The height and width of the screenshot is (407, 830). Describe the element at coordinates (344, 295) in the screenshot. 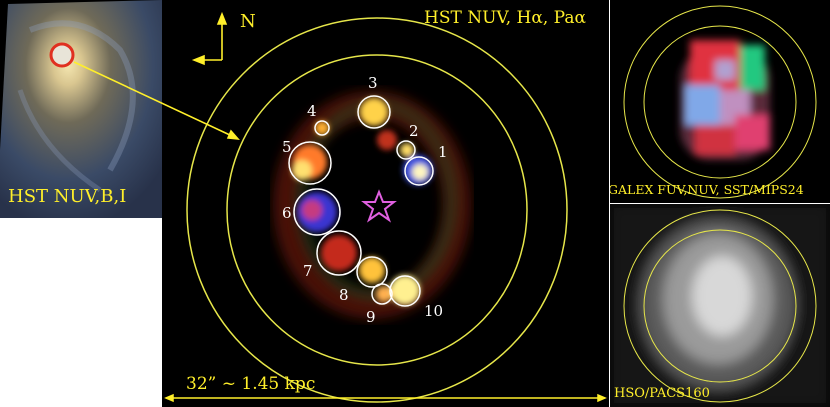

I see `region-label-8: 8` at that location.